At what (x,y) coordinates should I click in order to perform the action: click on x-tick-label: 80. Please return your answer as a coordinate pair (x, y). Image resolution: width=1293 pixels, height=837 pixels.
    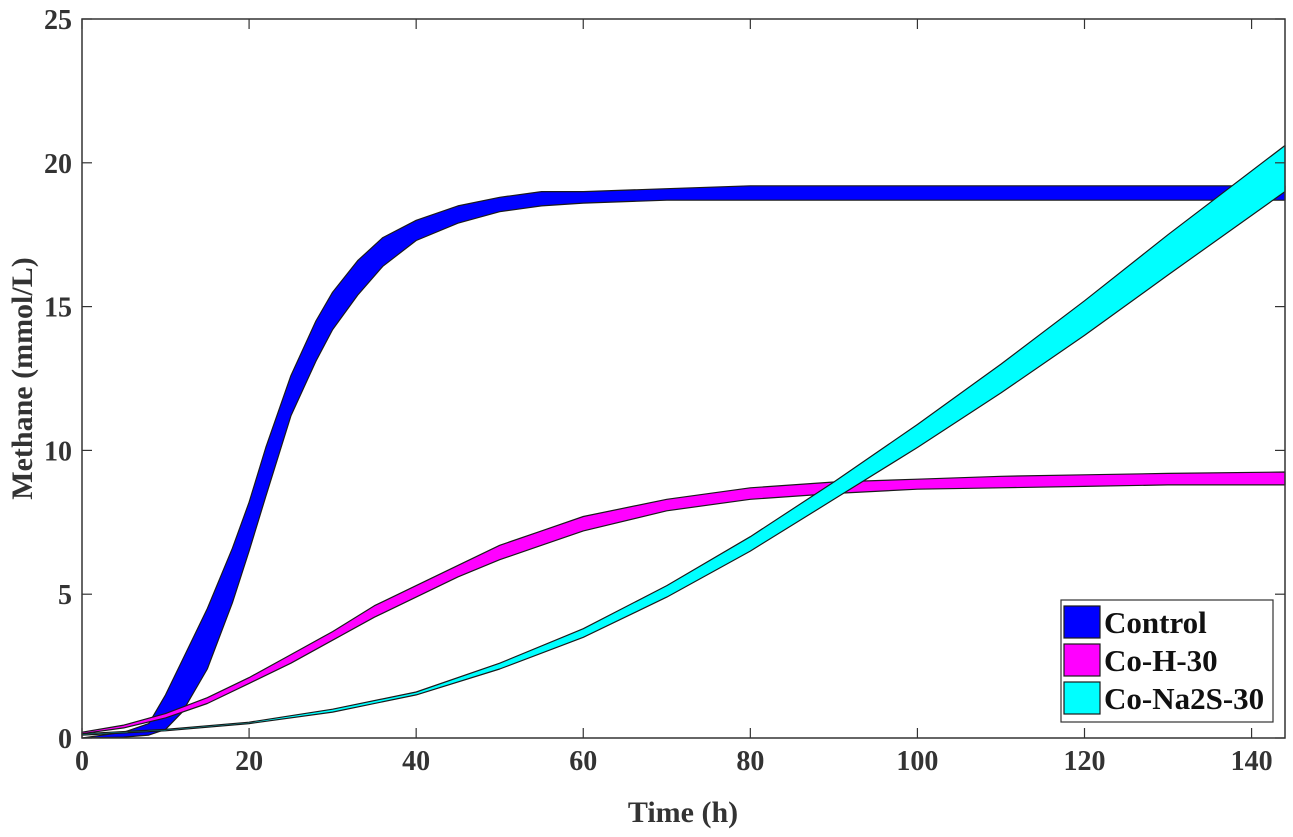
    Looking at the image, I should click on (750, 761).